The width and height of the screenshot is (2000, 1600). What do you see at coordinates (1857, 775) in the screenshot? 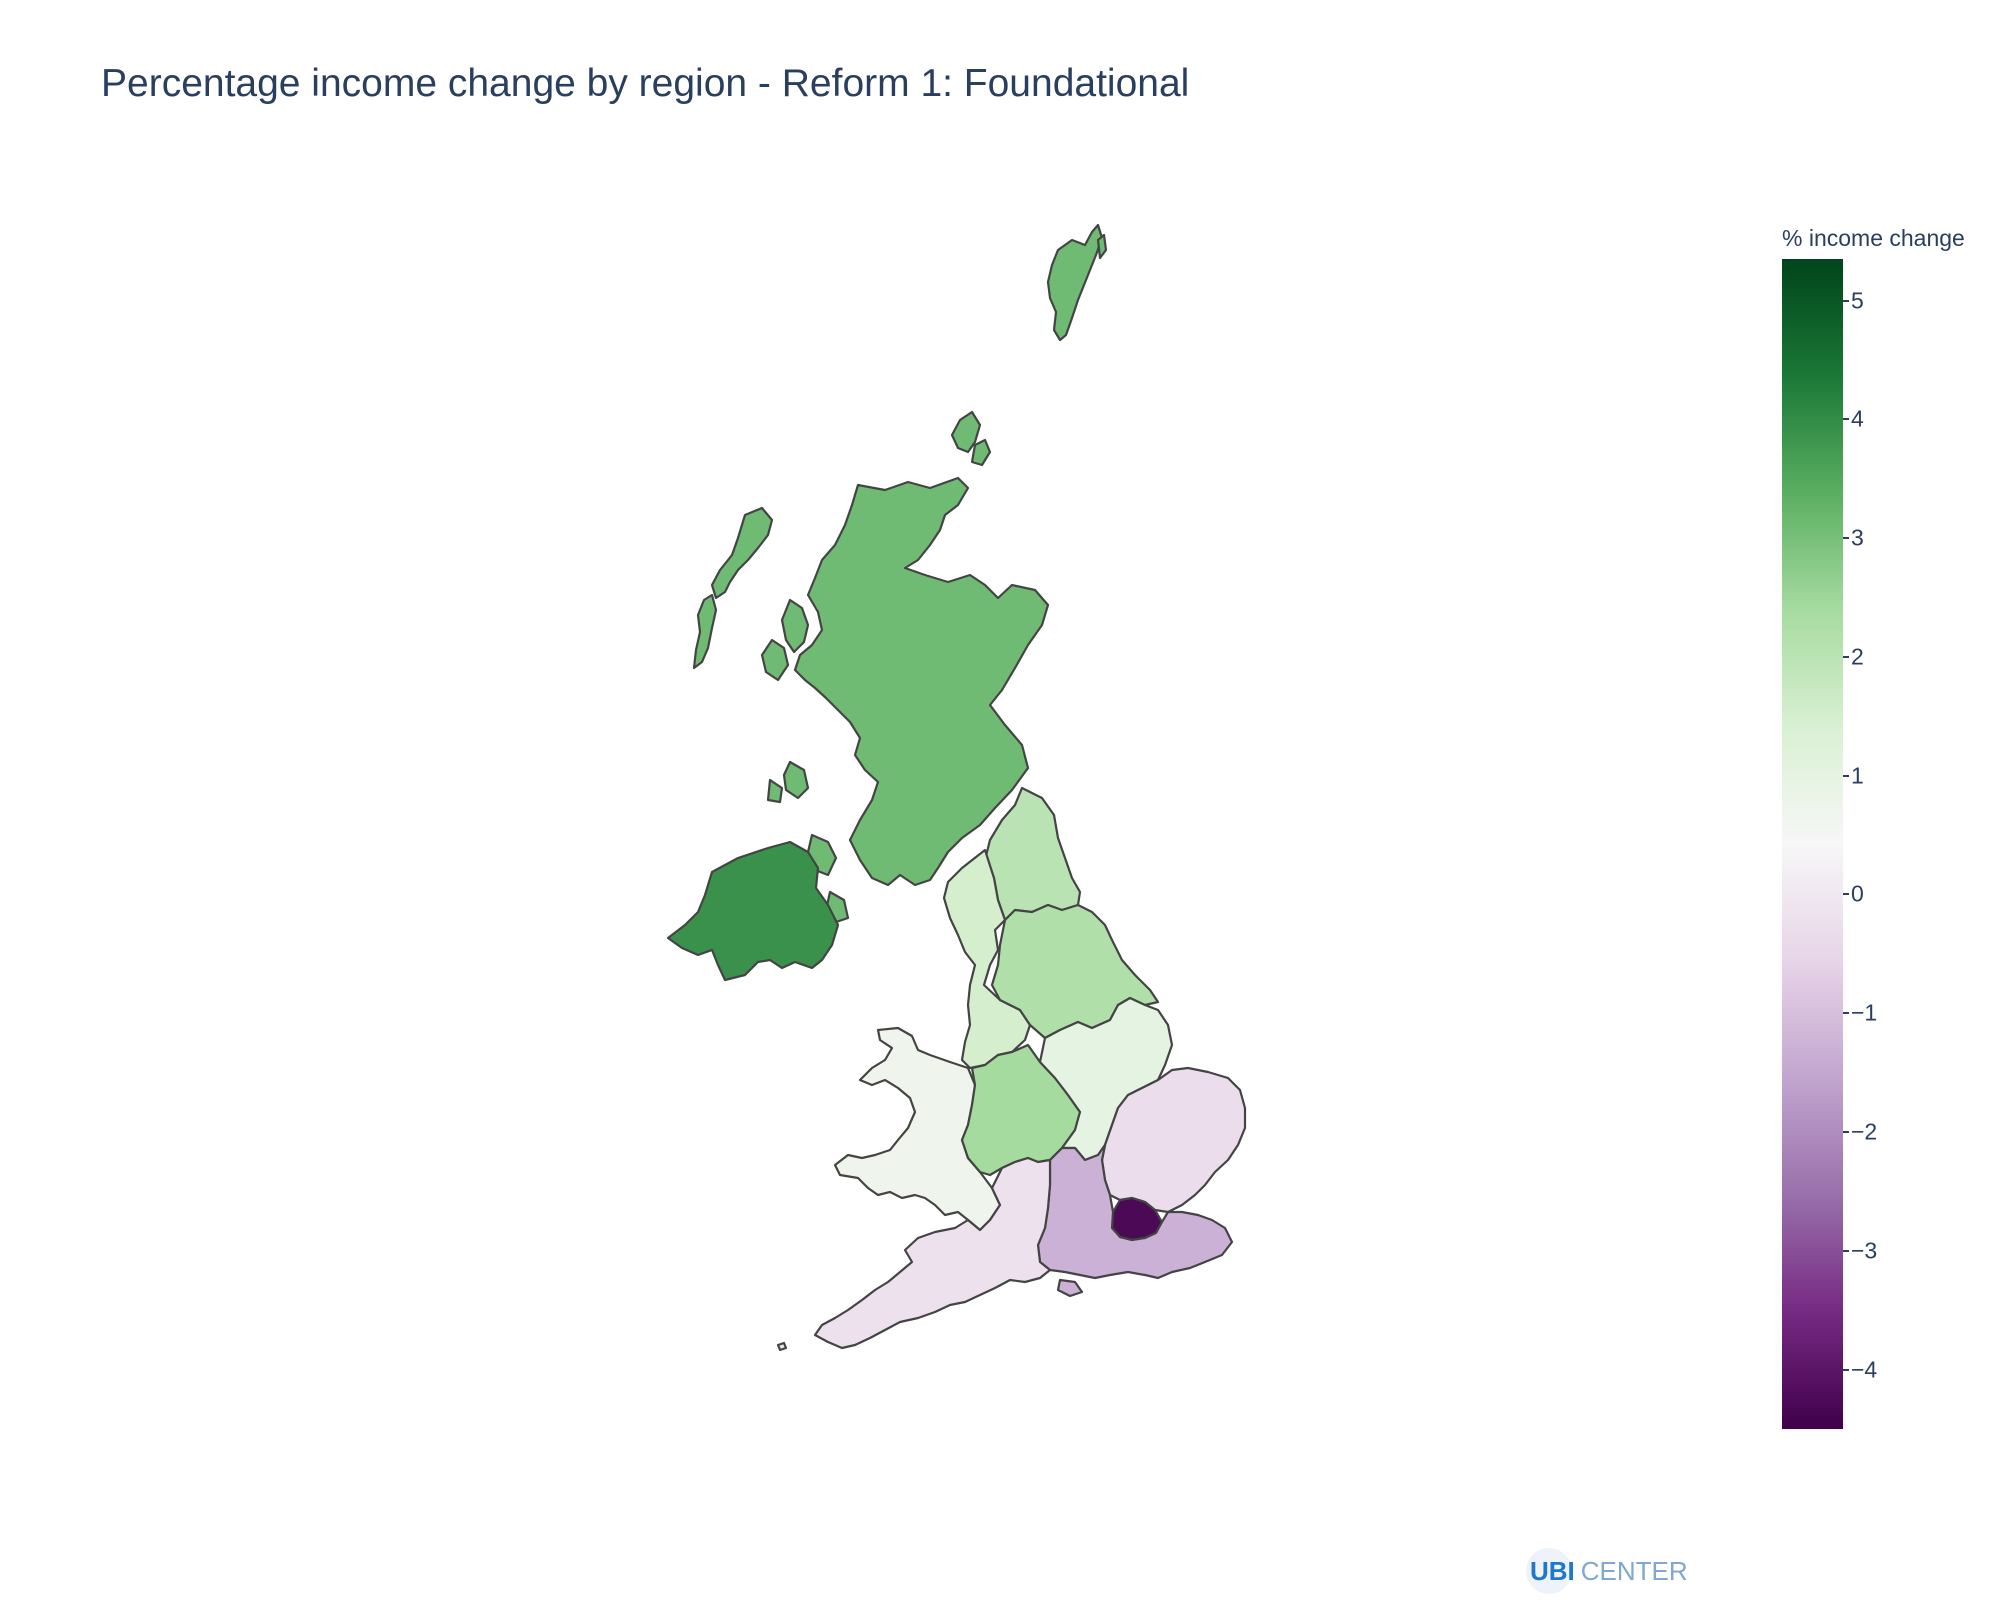
I see `colorbar-tick-label: 1` at bounding box center [1857, 775].